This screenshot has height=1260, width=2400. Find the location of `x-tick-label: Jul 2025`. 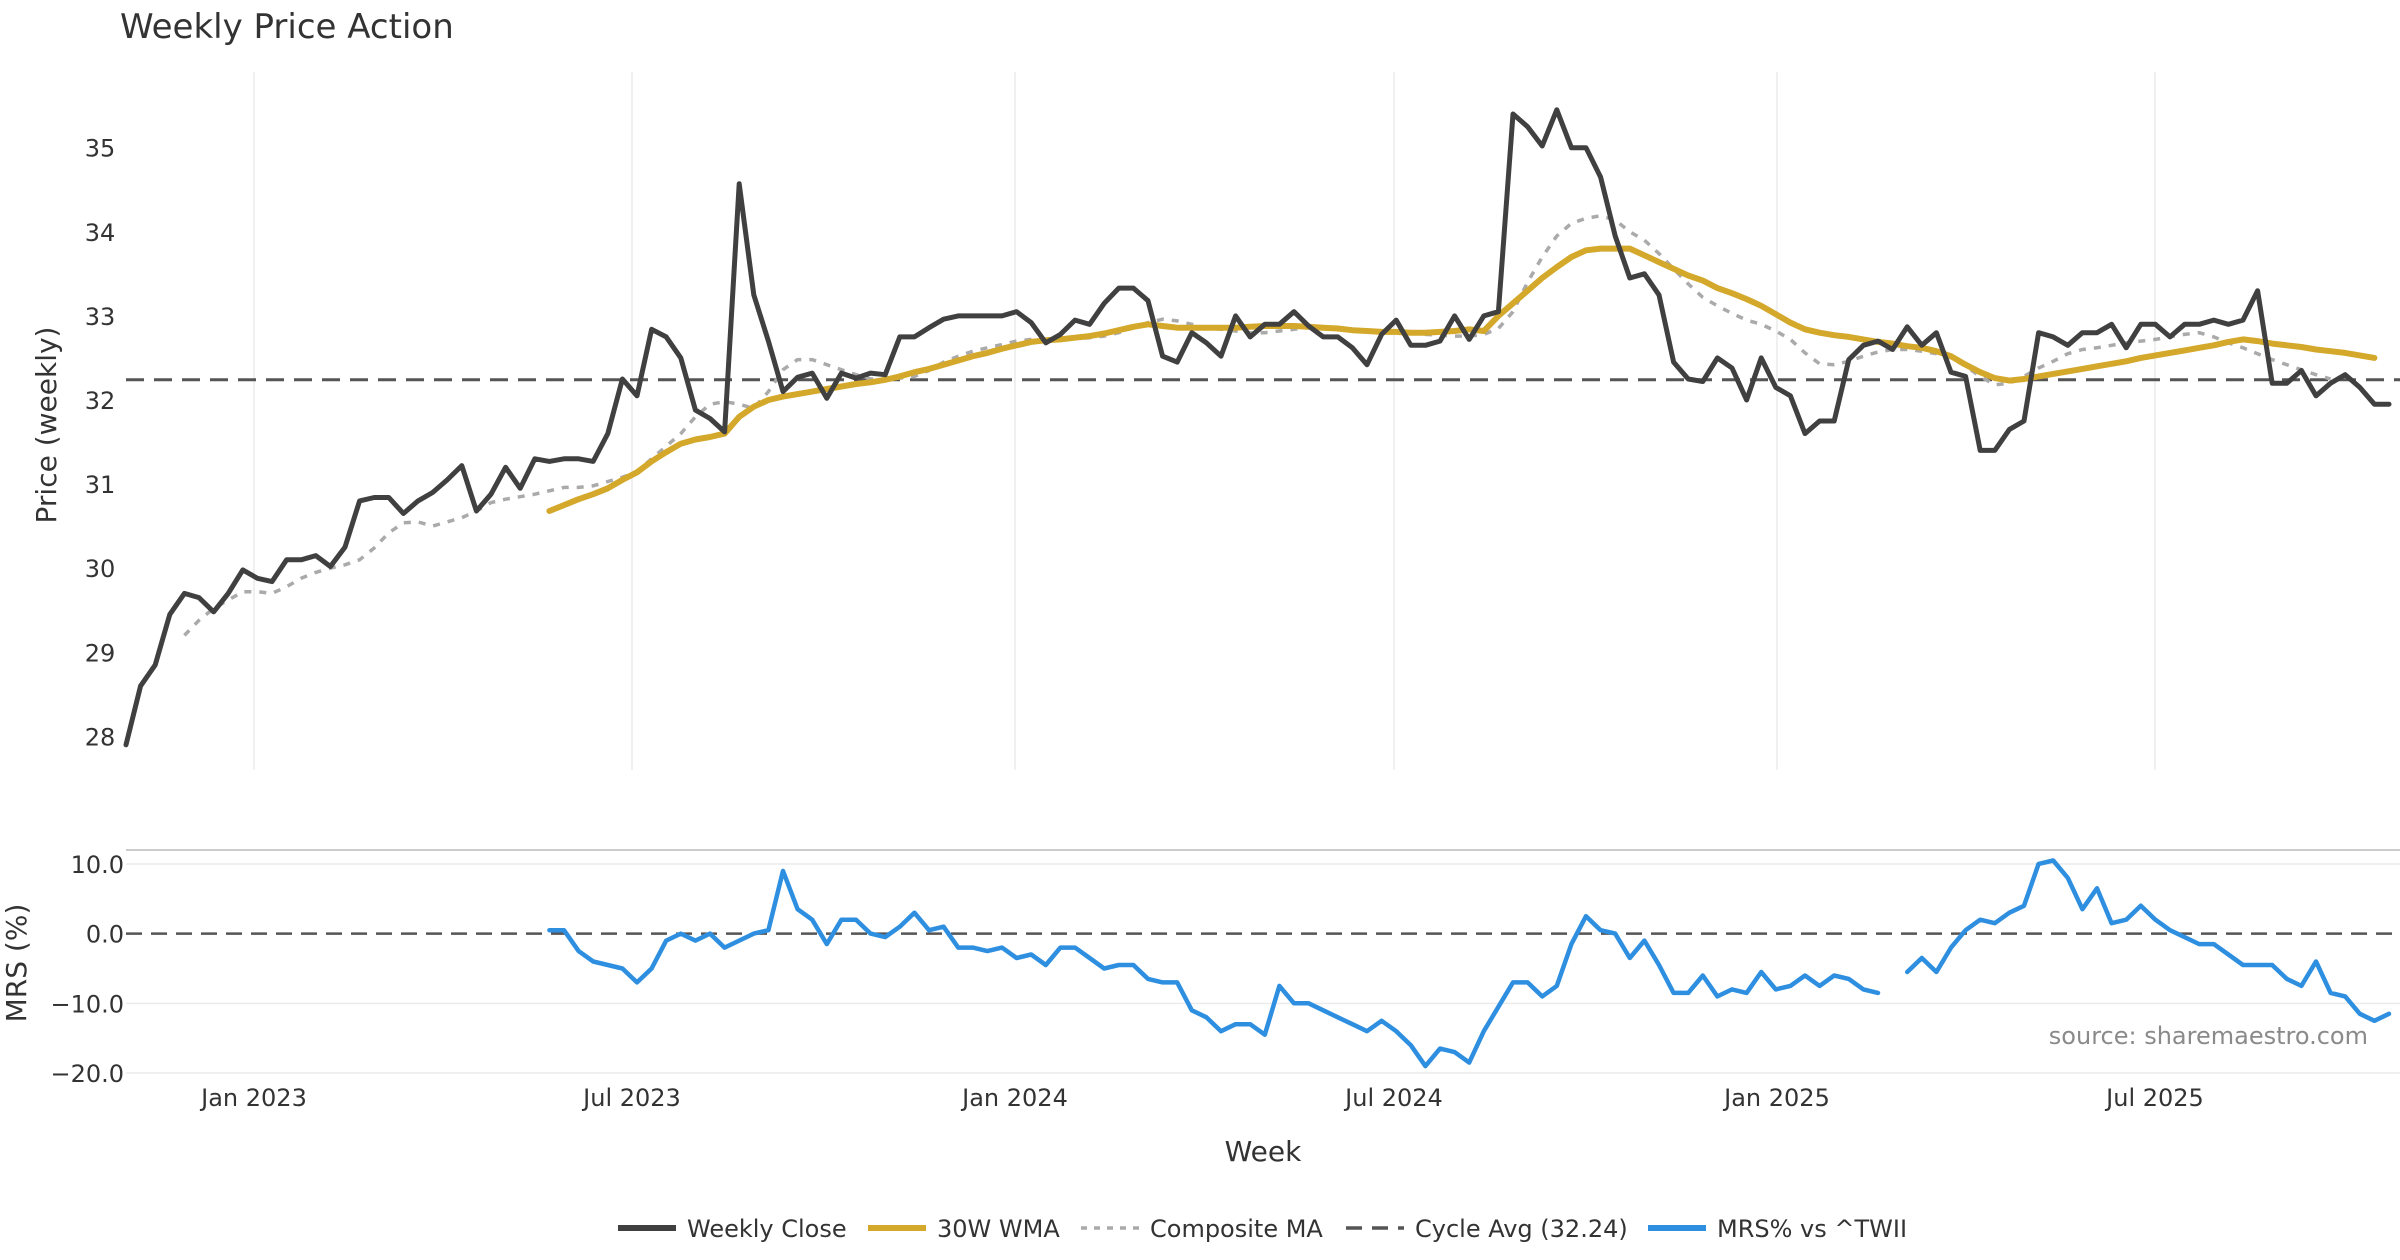

x-tick-label: Jul 2025 is located at coordinates (2154, 1098).